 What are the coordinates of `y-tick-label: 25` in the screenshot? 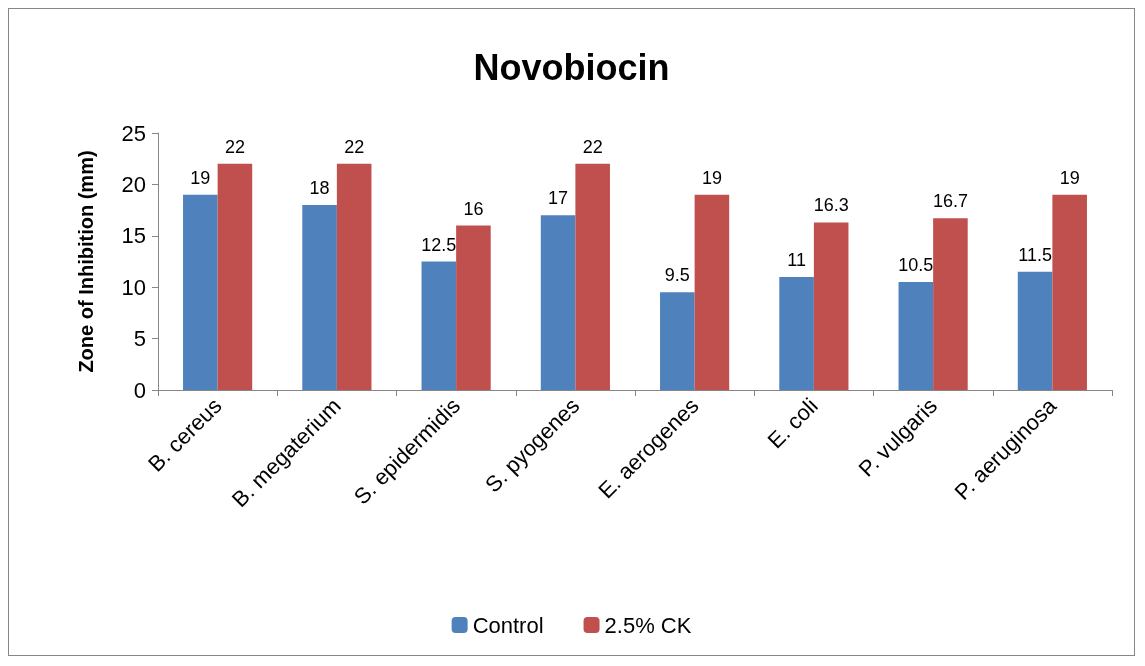 It's located at (133, 133).